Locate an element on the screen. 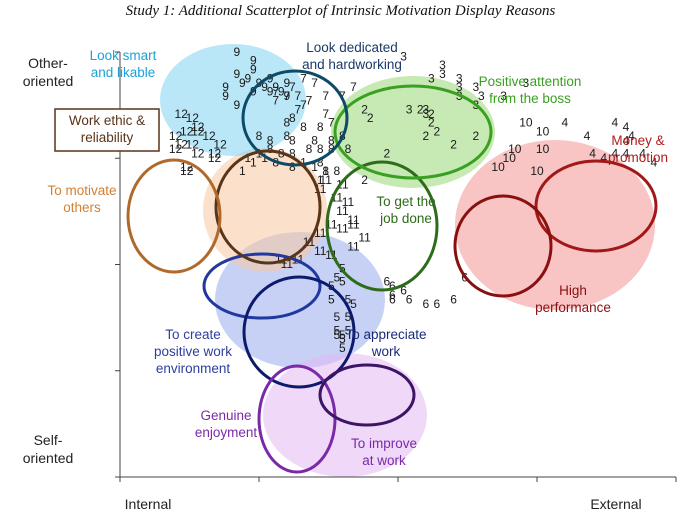 The height and width of the screenshot is (523, 681). cluster-label-5: Genuine enjoyment is located at coordinates (226, 424).